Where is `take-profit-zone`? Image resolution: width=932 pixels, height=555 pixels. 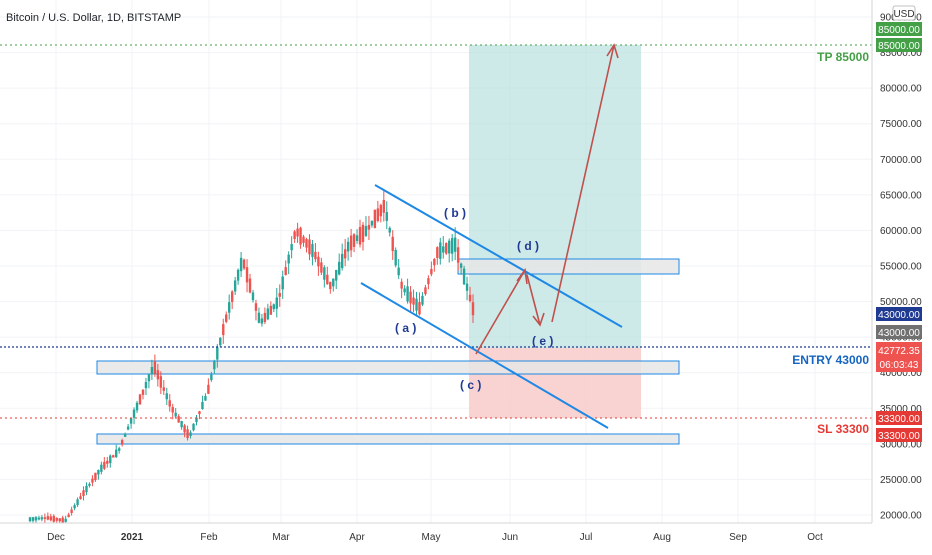 take-profit-zone is located at coordinates (555, 196).